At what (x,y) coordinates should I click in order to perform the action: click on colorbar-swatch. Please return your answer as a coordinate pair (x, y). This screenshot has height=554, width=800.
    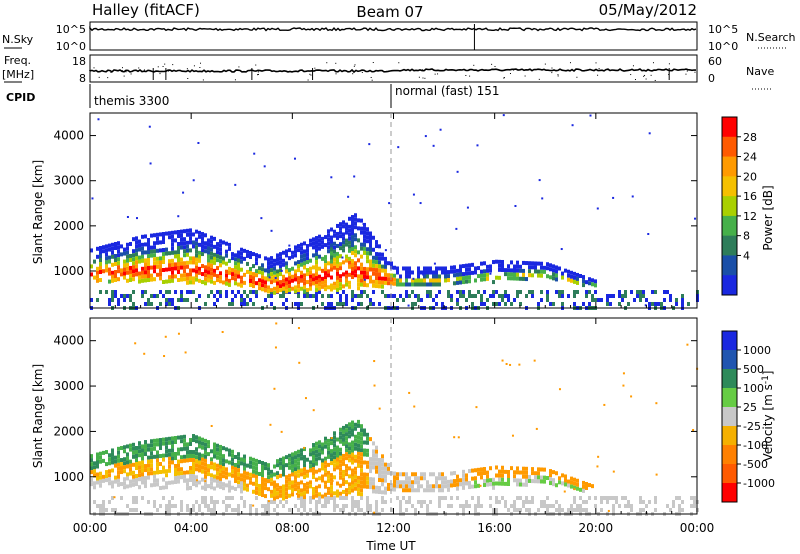
    Looking at the image, I should click on (729, 147).